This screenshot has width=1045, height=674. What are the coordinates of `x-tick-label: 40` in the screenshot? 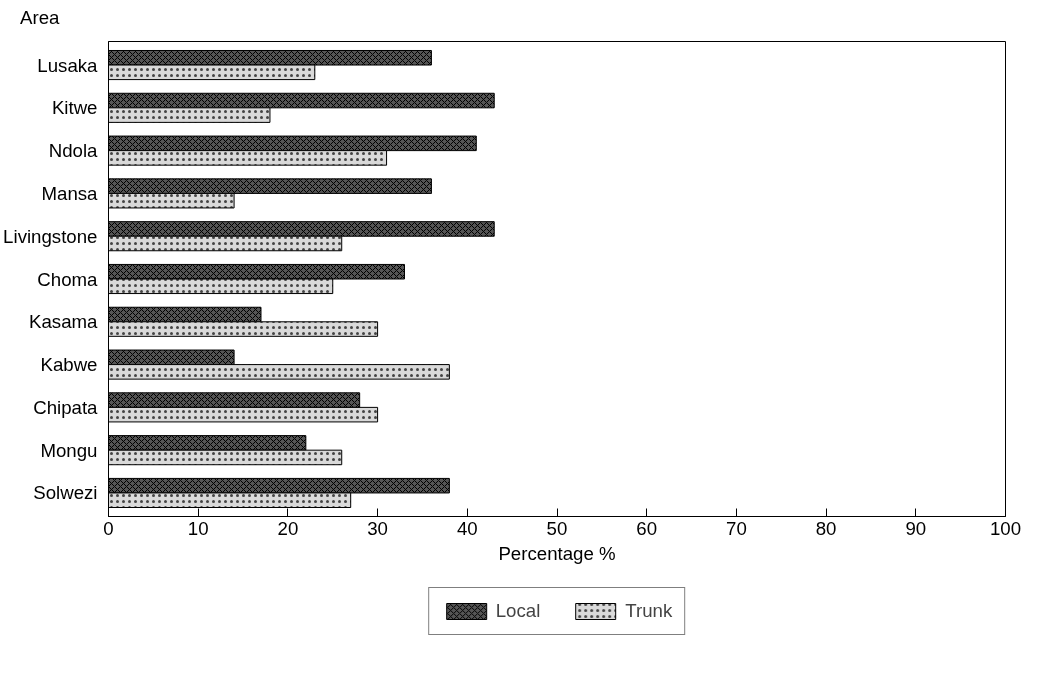 It's located at (467, 528).